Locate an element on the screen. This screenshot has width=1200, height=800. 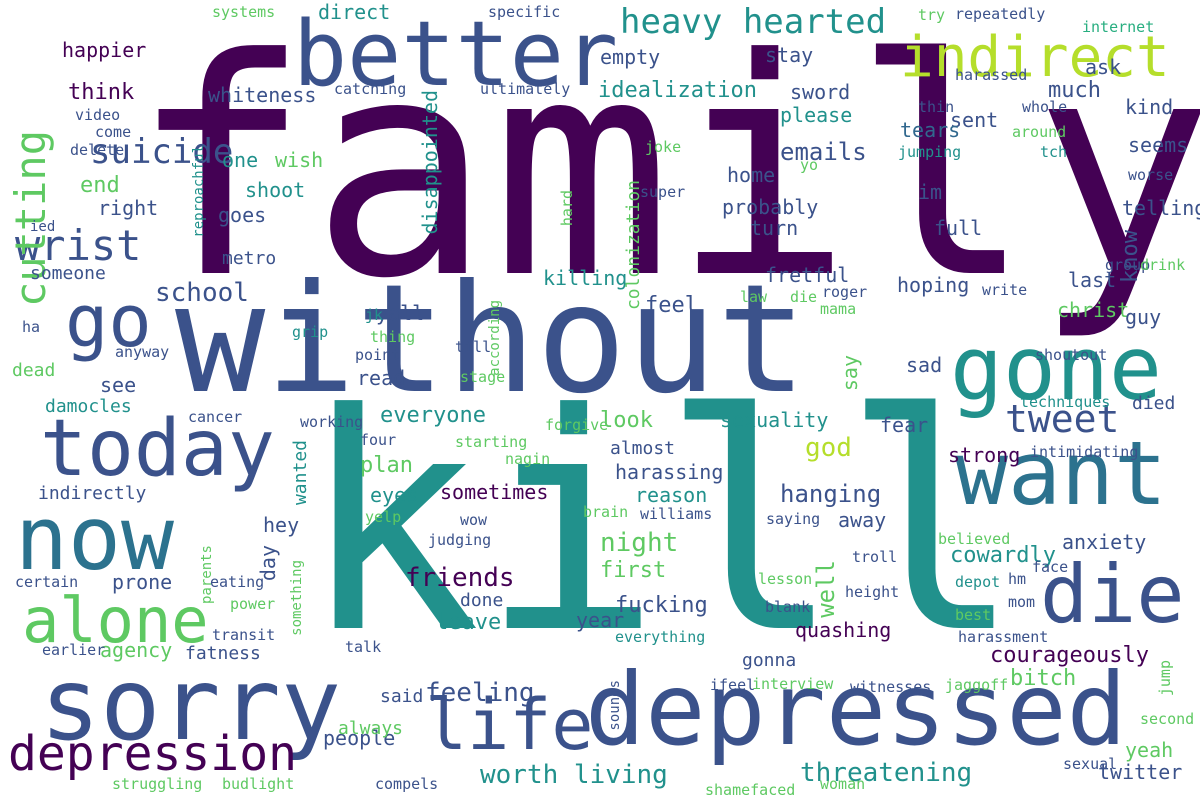
word-sorry: sorry is located at coordinates (191, 704).